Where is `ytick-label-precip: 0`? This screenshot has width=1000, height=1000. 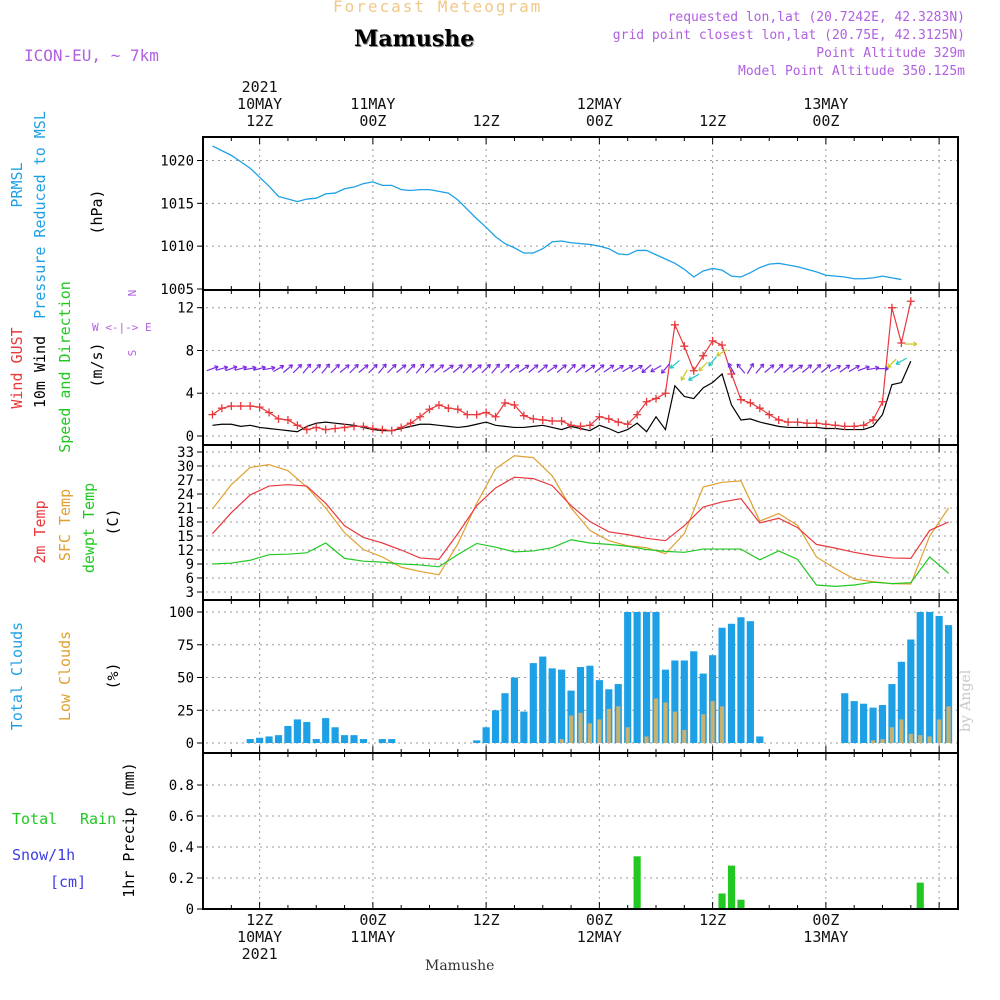
ytick-label-precip: 0 is located at coordinates (190, 910).